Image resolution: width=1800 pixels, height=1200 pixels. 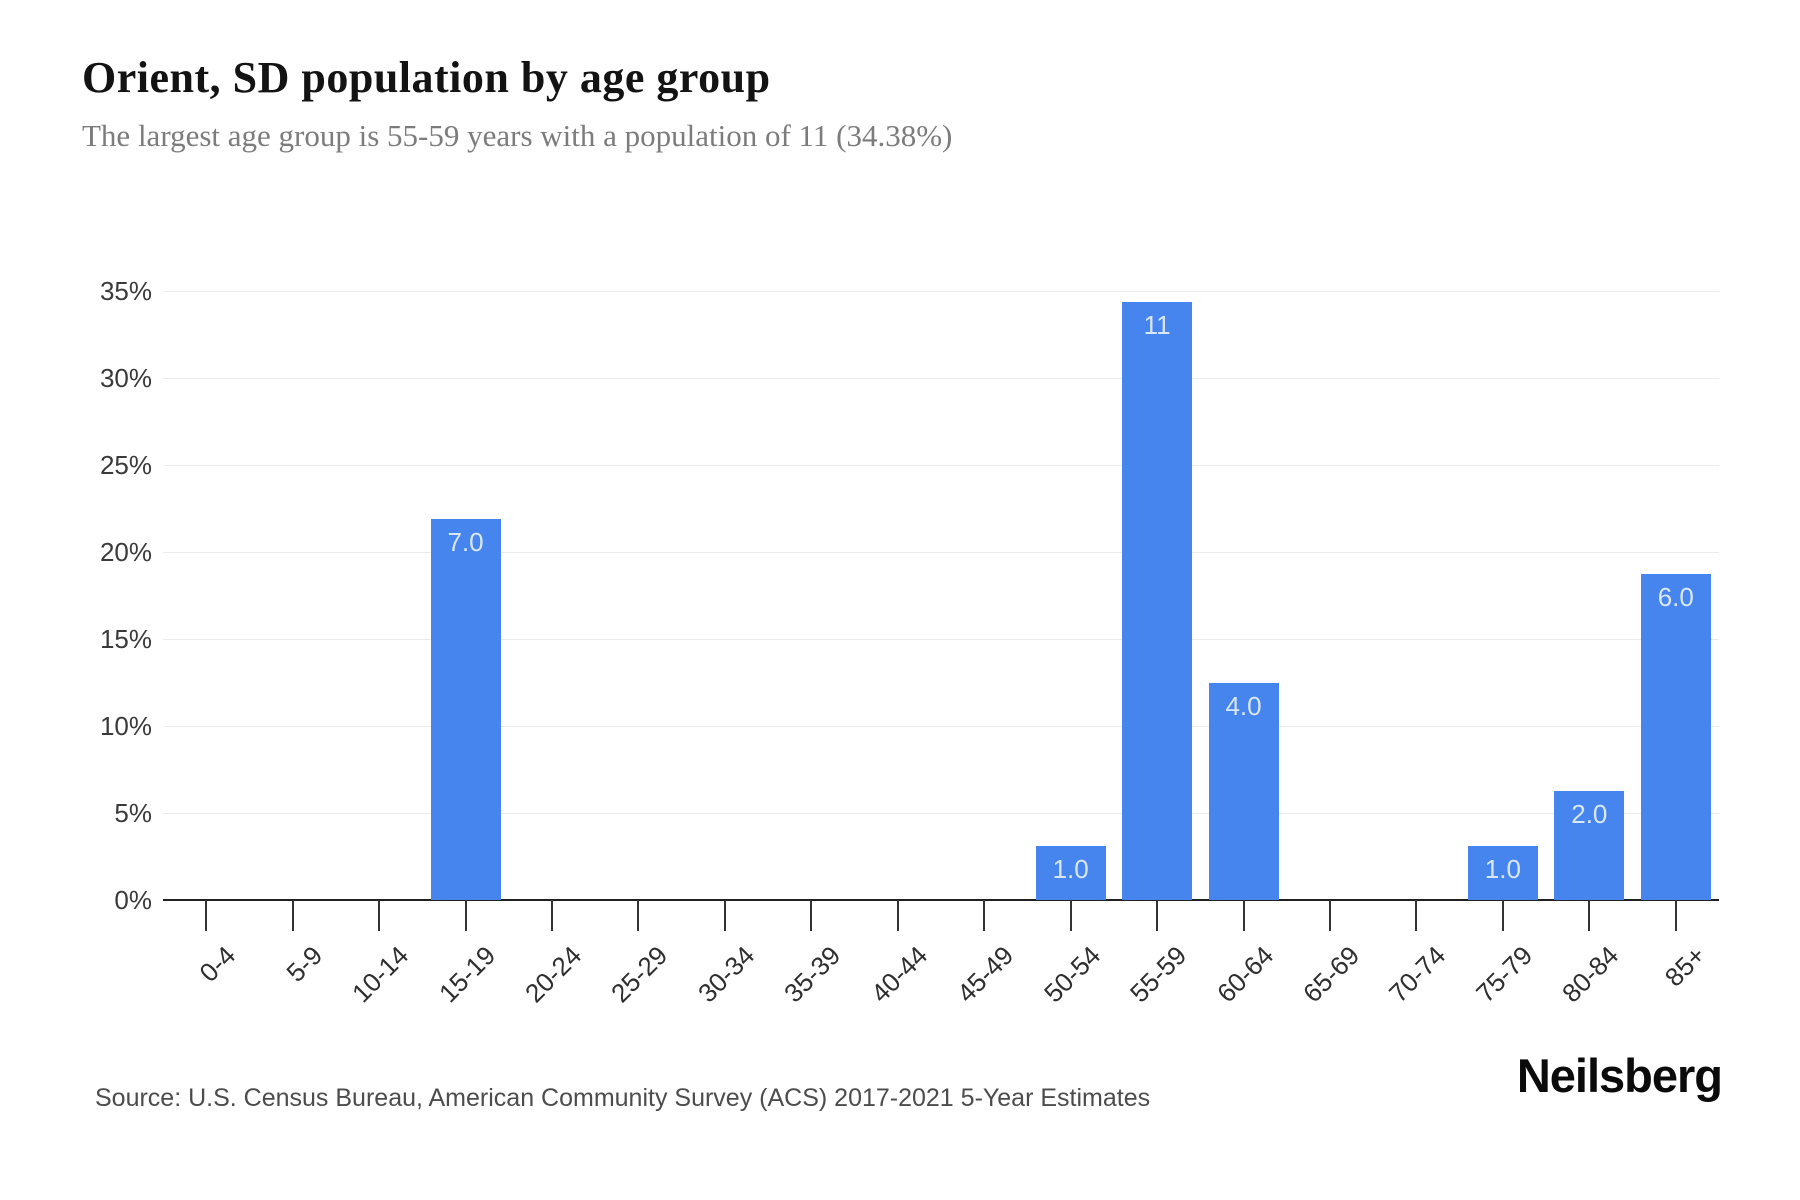 What do you see at coordinates (125, 726) in the screenshot?
I see `y-tick-label: 10%` at bounding box center [125, 726].